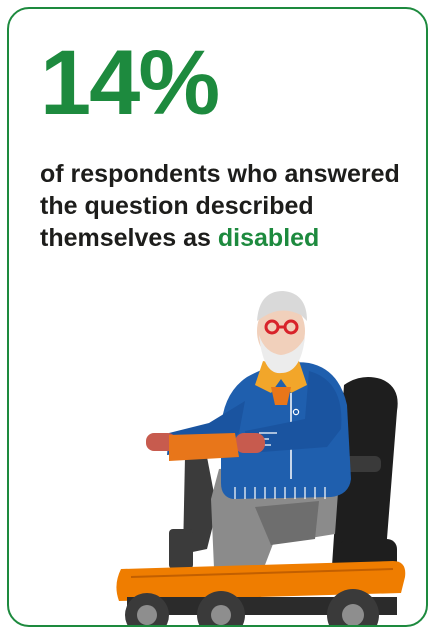  What do you see at coordinates (205, 447) in the screenshot?
I see `hands-icon` at bounding box center [205, 447].